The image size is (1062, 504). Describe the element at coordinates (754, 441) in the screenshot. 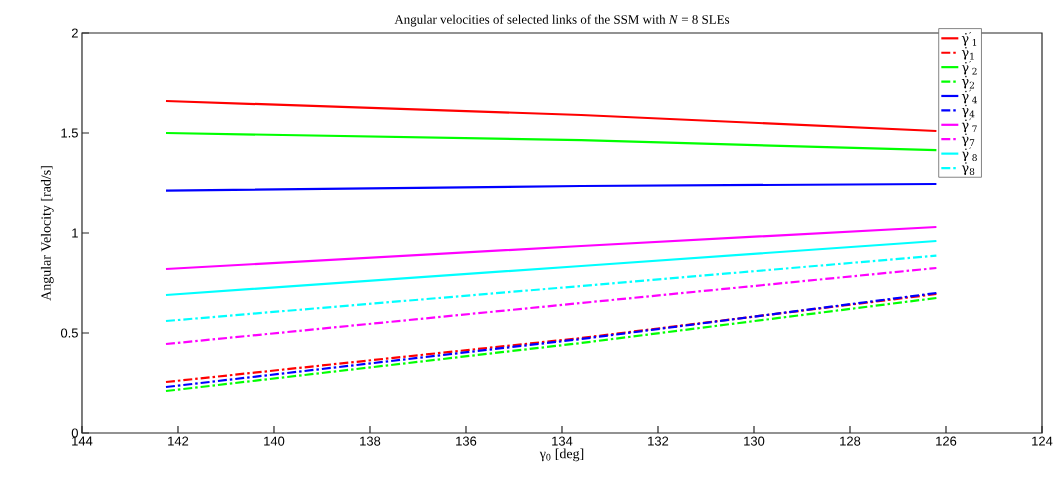

I see `x-tick-label: 130` at that location.